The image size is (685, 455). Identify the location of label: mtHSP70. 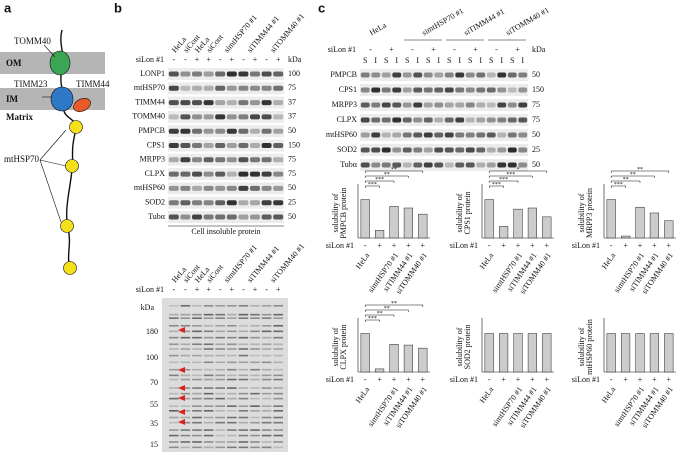
(22, 159).